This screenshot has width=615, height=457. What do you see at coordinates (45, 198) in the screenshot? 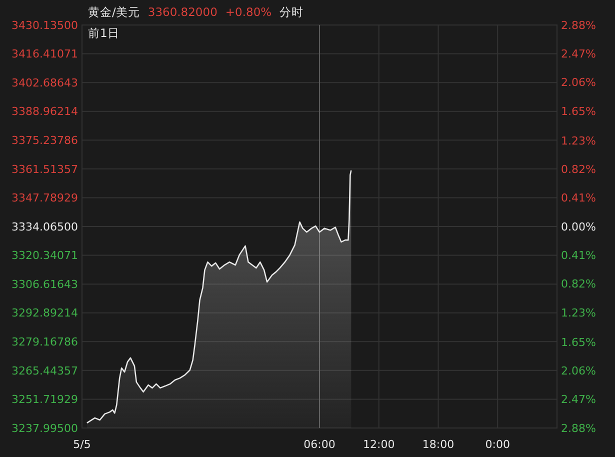
I see `y-tick-label: 3347.78929` at bounding box center [45, 198].